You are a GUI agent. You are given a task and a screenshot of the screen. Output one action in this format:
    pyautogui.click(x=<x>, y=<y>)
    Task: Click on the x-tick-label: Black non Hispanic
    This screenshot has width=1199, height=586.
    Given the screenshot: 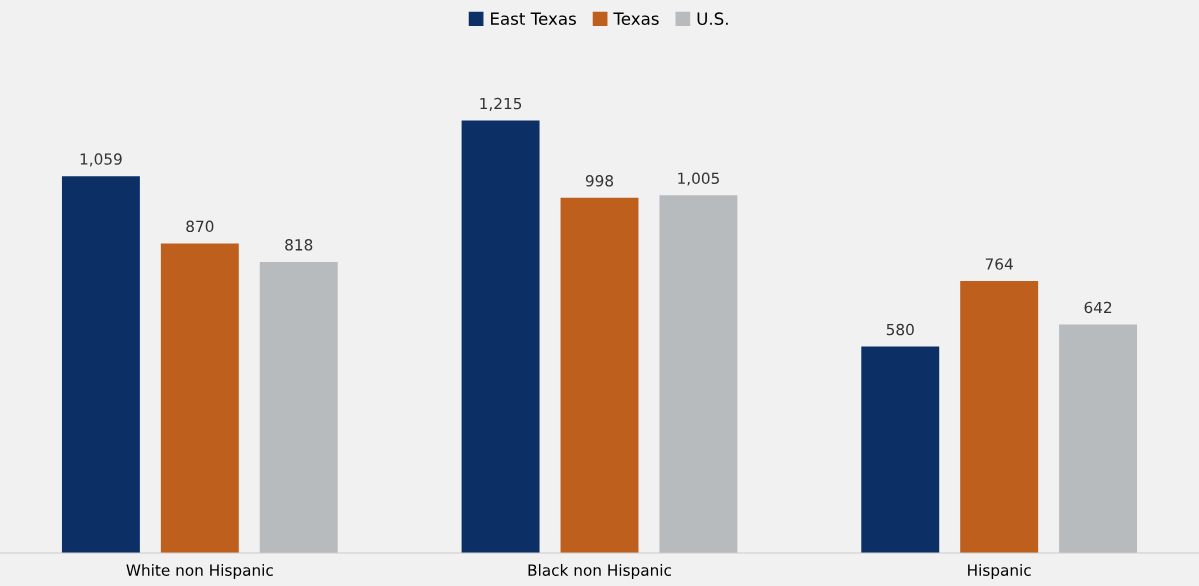 What is the action you would take?
    pyautogui.click(x=599, y=571)
    